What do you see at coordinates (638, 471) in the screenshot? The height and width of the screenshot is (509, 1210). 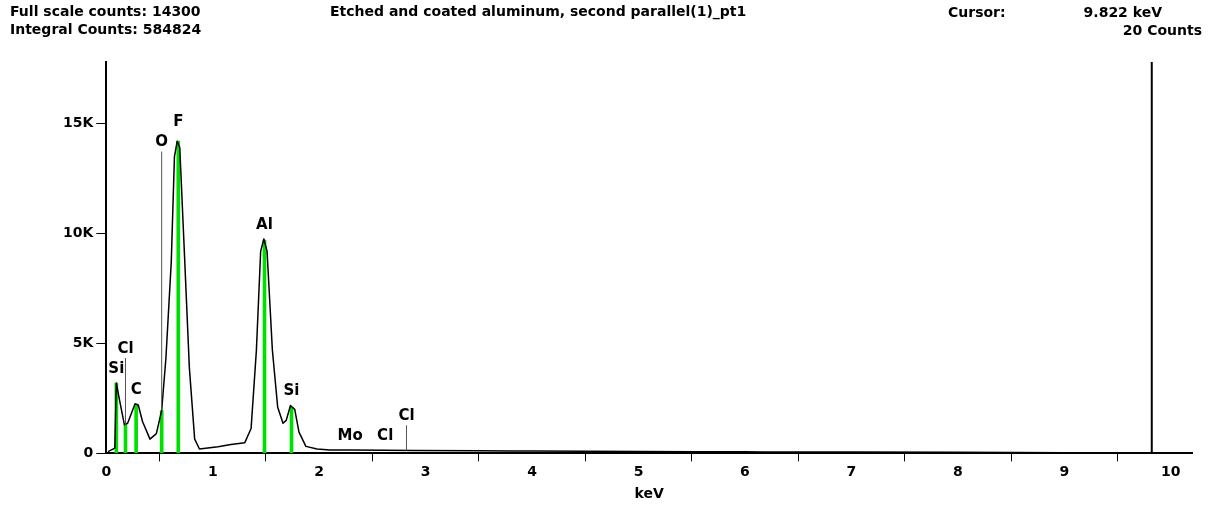 I see `x-tick-label: 5` at bounding box center [638, 471].